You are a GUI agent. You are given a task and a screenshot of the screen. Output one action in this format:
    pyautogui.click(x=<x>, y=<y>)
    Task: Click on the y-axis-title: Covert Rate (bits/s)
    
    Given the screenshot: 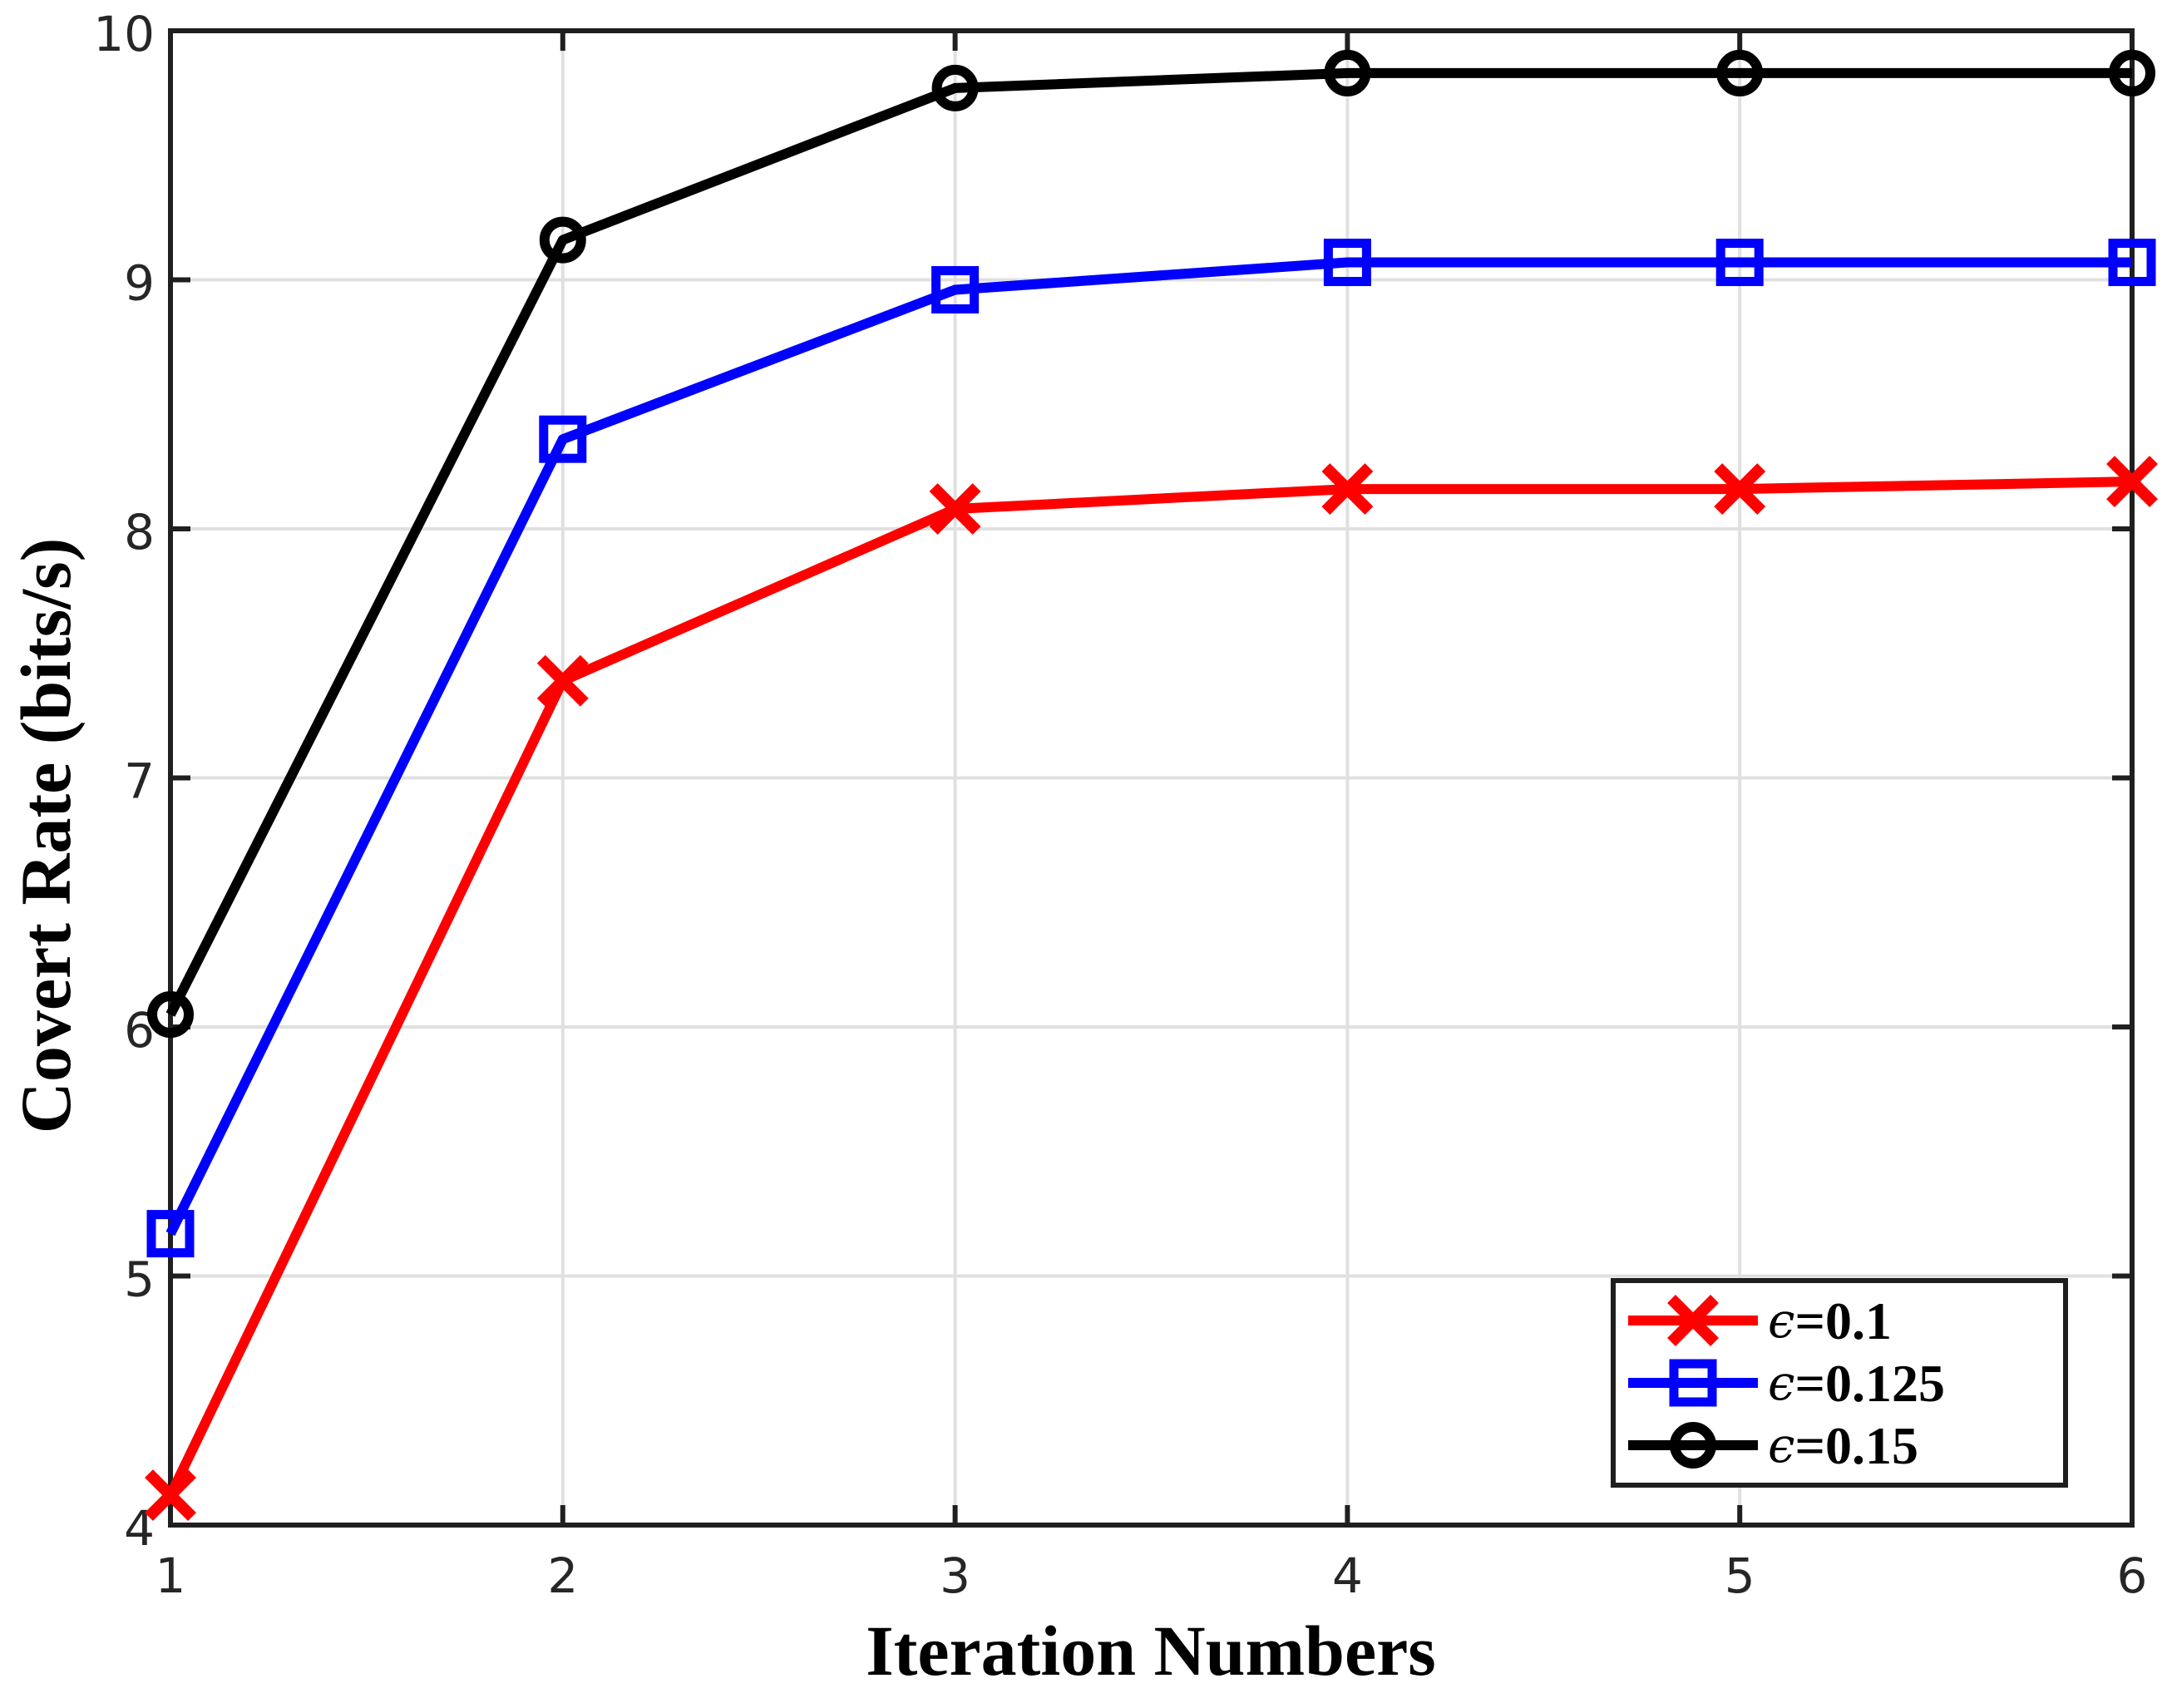 What is the action you would take?
    pyautogui.click(x=46, y=835)
    